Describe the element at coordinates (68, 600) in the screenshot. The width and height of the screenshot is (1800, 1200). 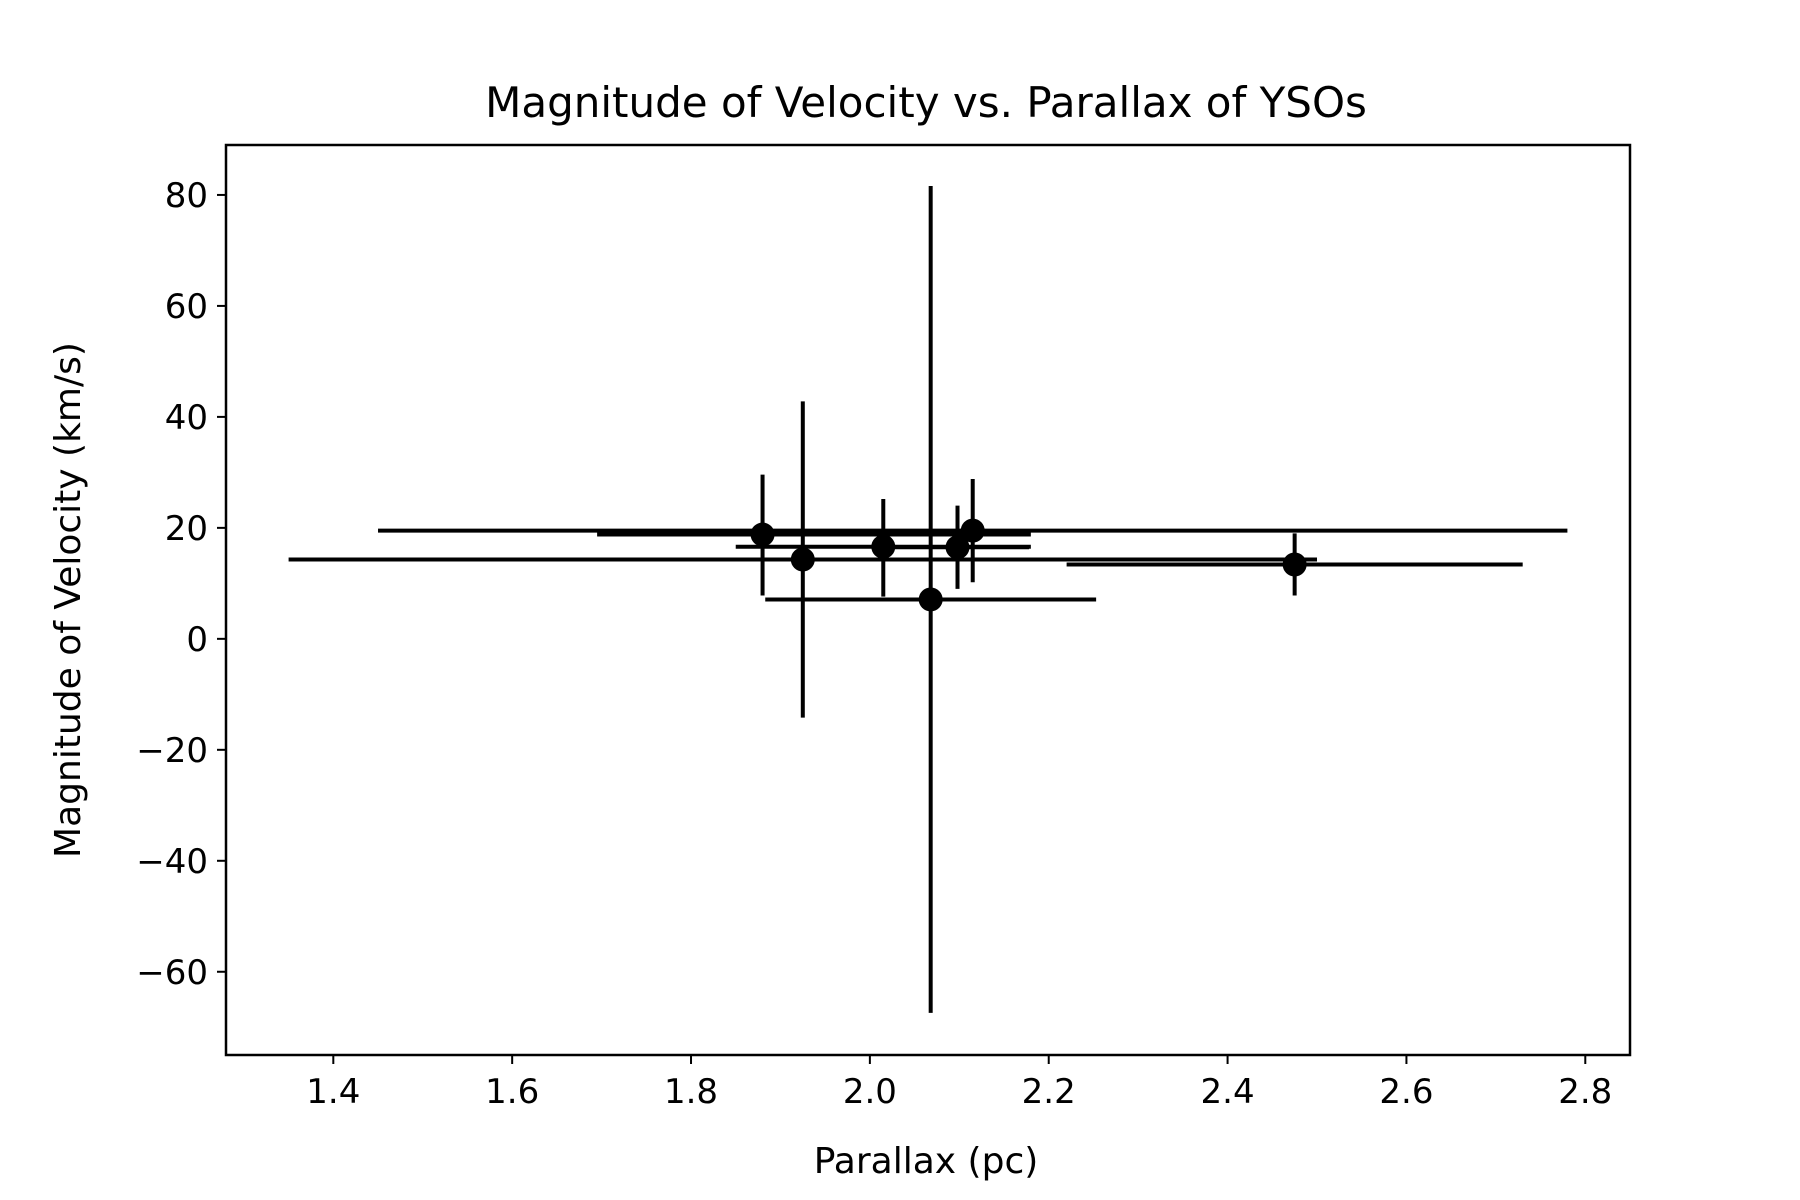
I see `y-axis-label: Magnitude of Velocity (km/s)` at that location.